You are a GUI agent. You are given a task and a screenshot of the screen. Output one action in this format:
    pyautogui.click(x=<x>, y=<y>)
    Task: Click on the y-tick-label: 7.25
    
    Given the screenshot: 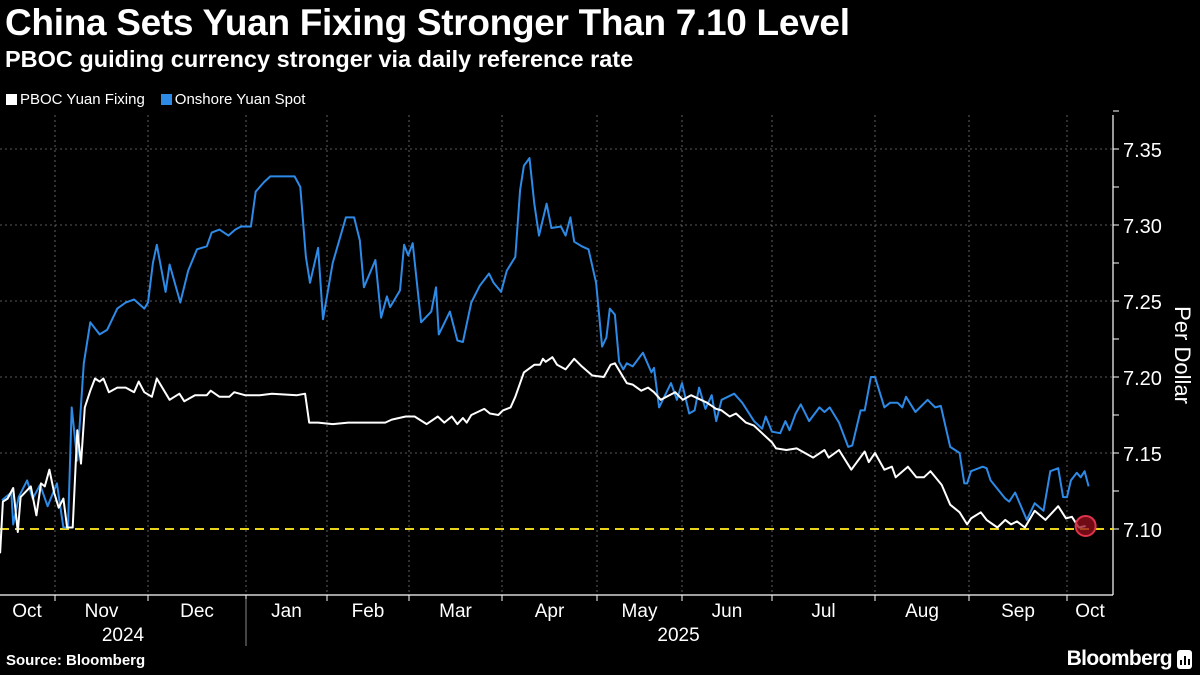 What is the action you would take?
    pyautogui.click(x=1142, y=303)
    